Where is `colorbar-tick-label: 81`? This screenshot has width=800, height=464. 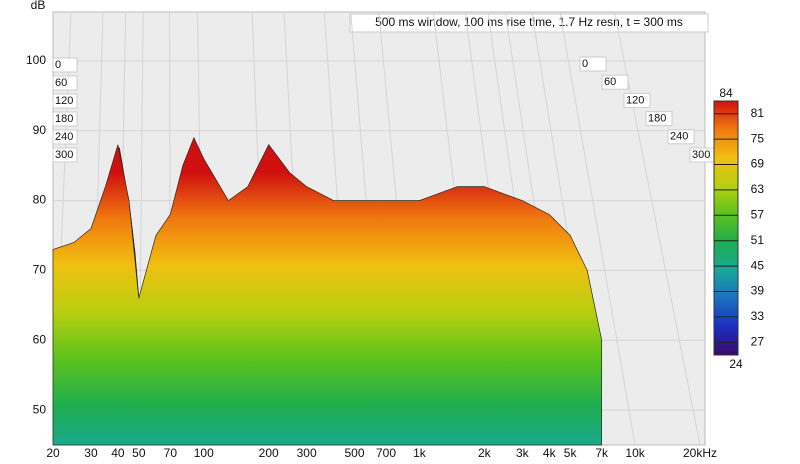
colorbar-tick-label: 81 is located at coordinates (758, 113).